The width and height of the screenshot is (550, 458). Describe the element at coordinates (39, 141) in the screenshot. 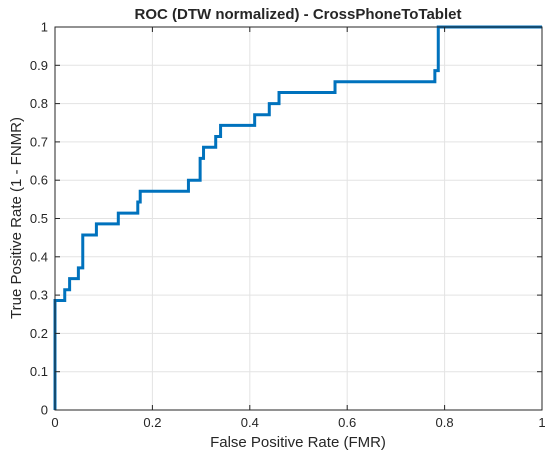

I see `y-tick-label: 0.7` at that location.